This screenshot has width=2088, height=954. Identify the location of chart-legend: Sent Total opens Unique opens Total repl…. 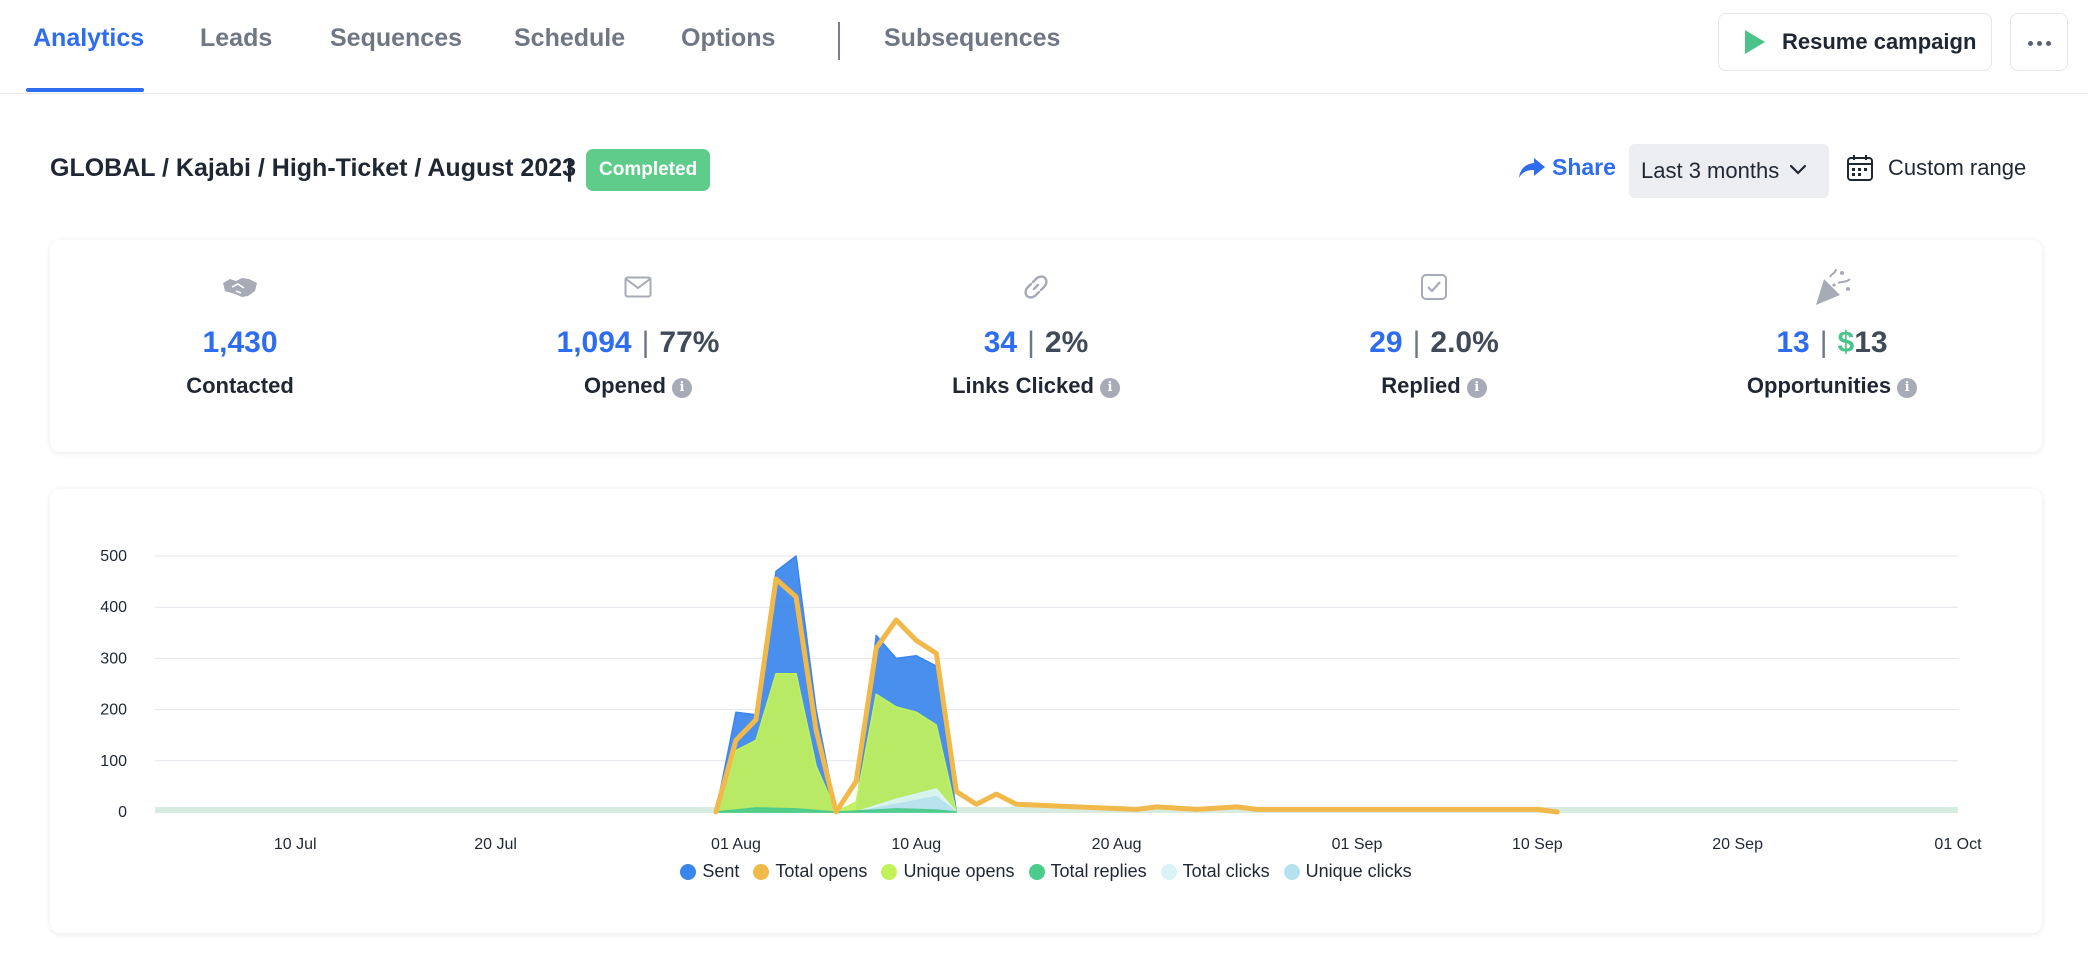
(1046, 871).